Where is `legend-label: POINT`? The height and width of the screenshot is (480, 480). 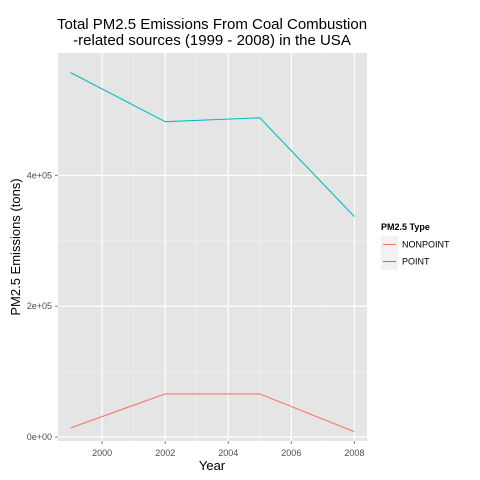 legend-label: POINT is located at coordinates (416, 262).